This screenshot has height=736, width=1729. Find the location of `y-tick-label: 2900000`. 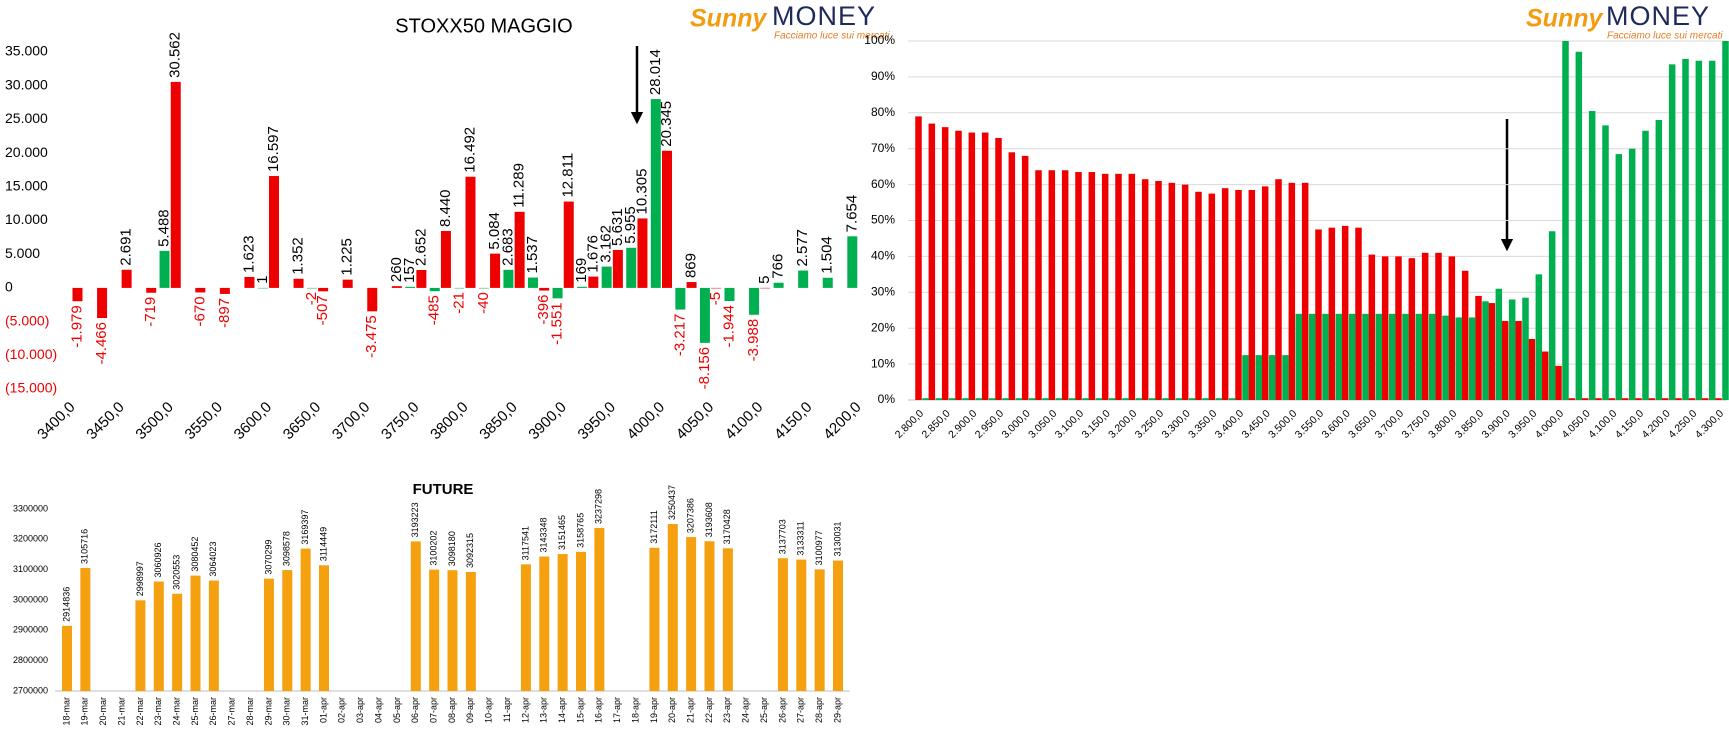

y-tick-label: 2900000 is located at coordinates (30, 630).